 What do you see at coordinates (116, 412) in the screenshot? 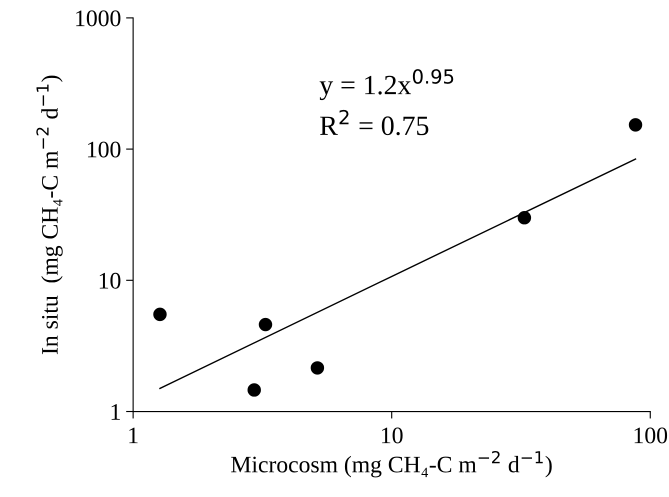
I see `y-tick-label: 1` at bounding box center [116, 412].